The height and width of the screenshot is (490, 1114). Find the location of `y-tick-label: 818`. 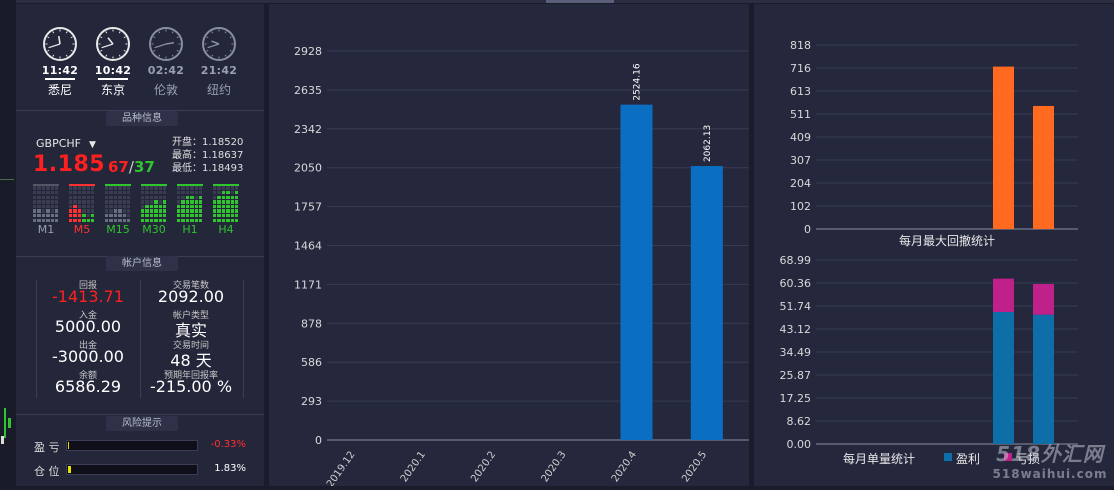

y-tick-label: 818 is located at coordinates (800, 45).